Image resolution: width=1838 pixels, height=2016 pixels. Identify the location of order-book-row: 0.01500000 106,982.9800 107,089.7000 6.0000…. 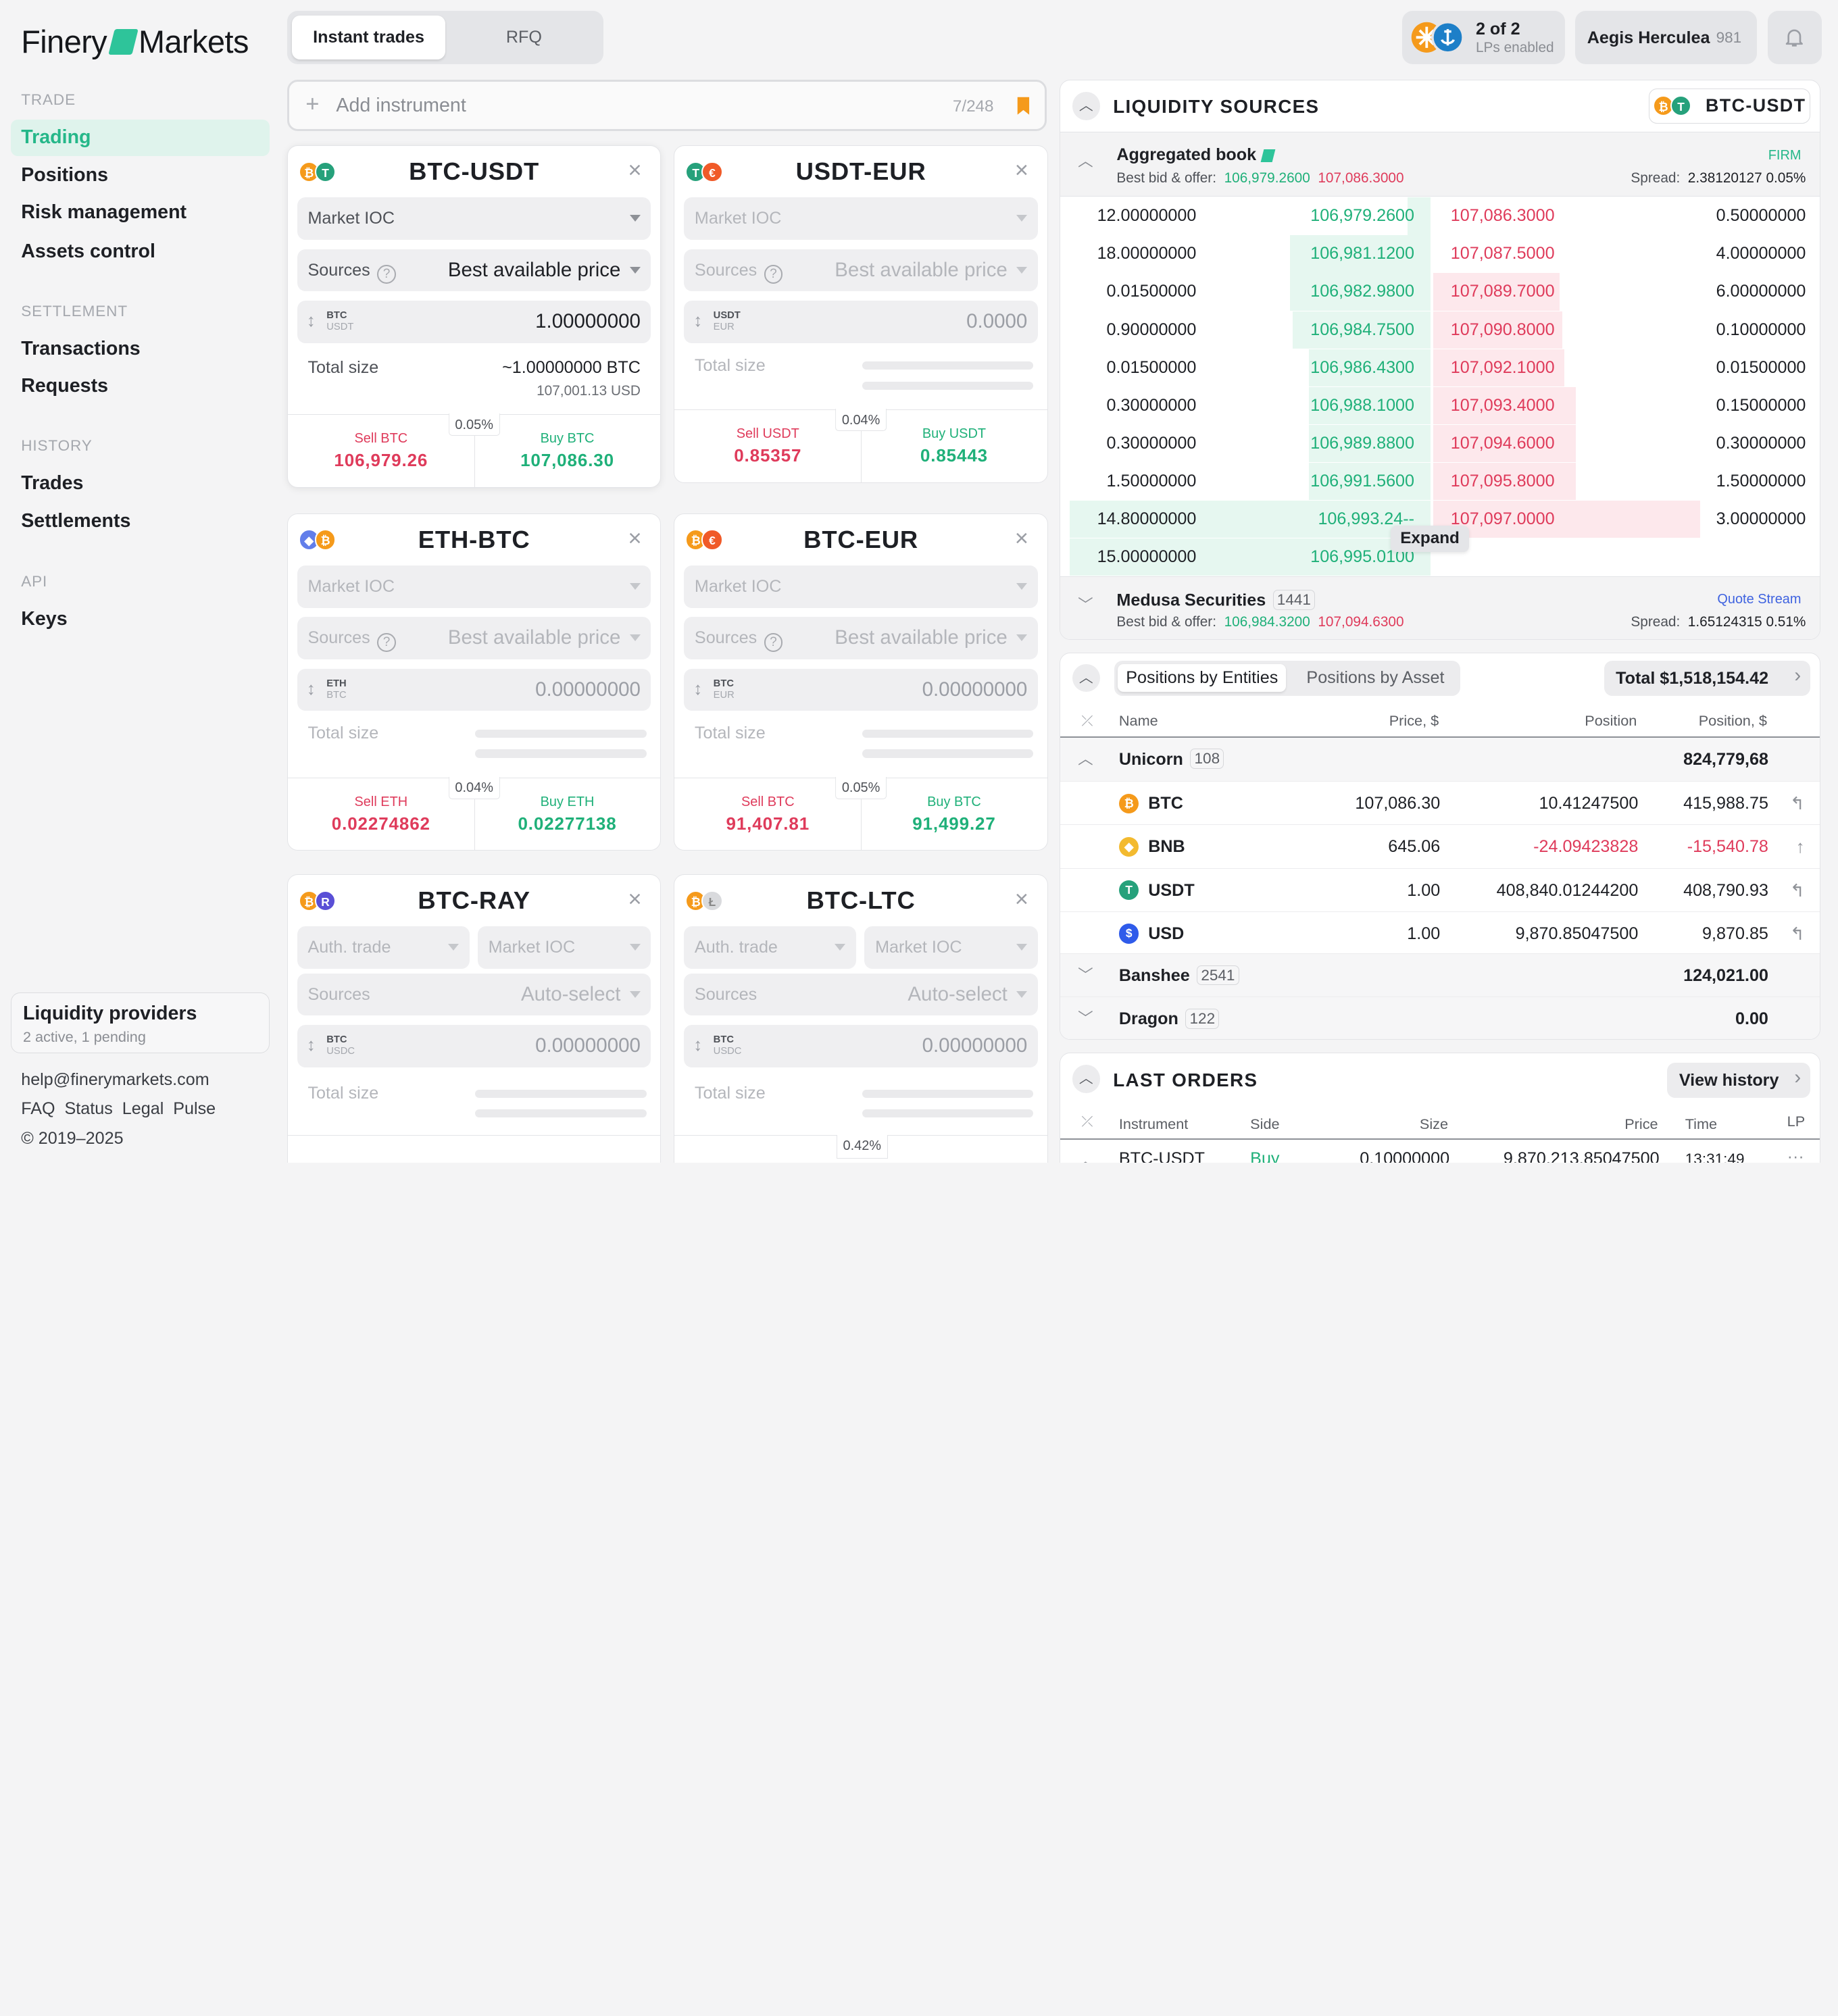
(1440, 292).